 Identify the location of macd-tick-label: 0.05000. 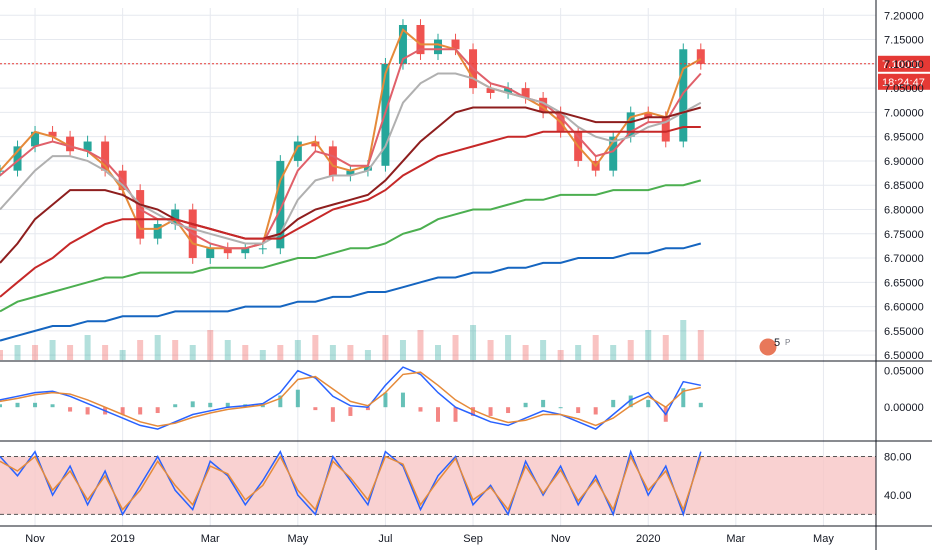
(904, 372).